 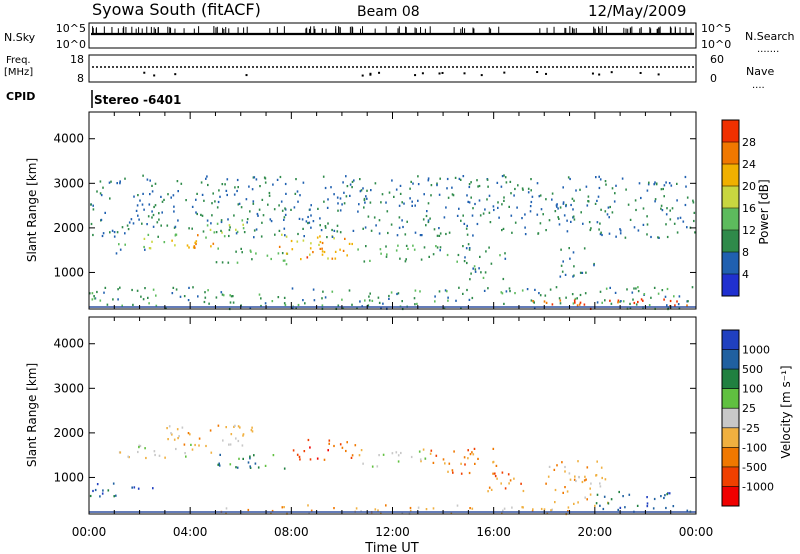 I want to click on freq-panel, so click(x=392, y=68).